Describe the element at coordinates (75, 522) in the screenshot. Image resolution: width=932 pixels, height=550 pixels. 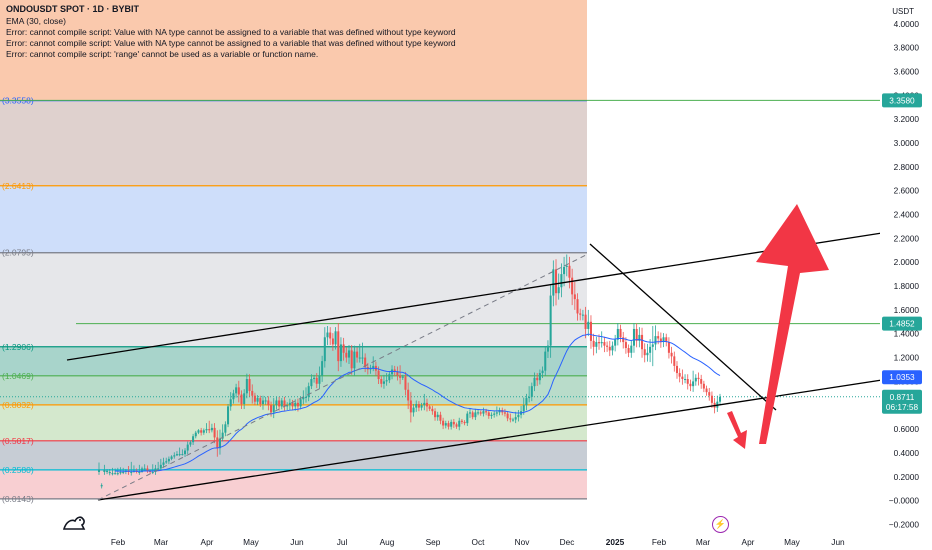
I see `tradingview-logo-icon` at that location.